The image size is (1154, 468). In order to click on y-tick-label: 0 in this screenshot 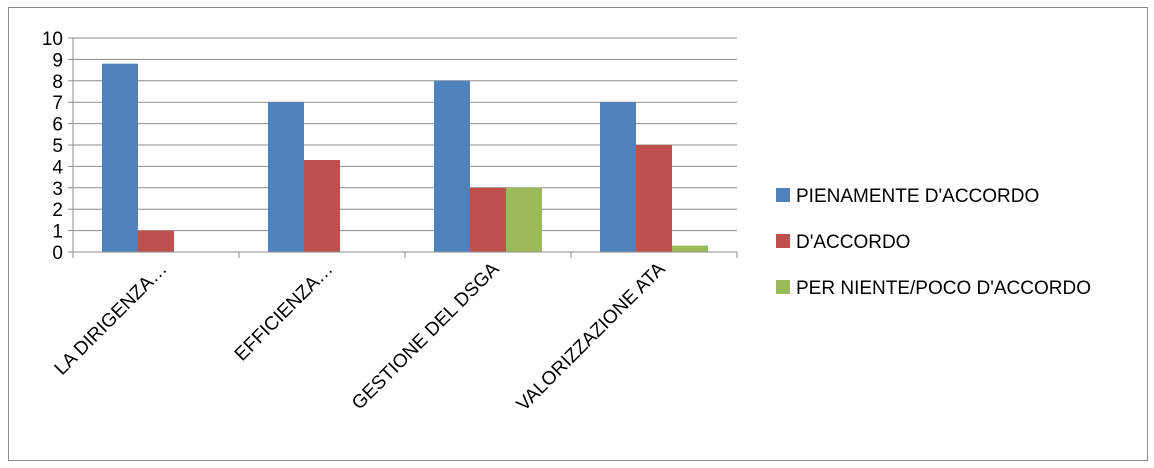, I will do `click(57, 253)`.